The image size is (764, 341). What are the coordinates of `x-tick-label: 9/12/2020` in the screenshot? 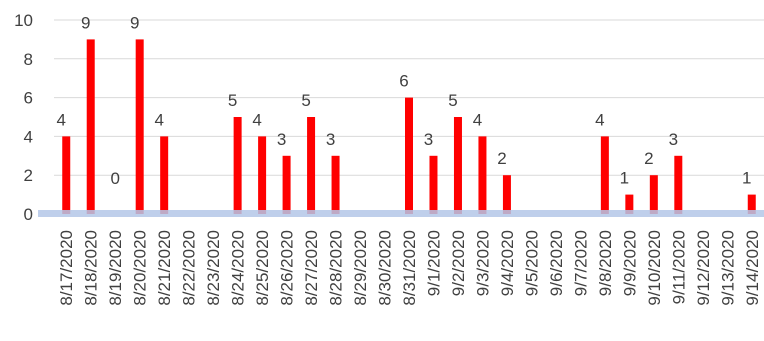 It's located at (703, 268).